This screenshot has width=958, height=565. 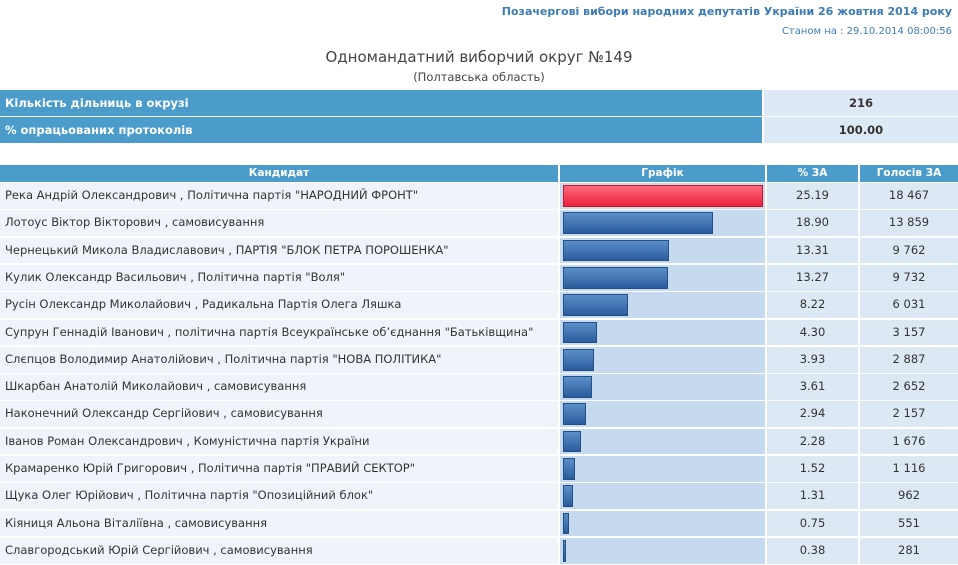 What do you see at coordinates (909, 414) in the screenshot?
I see `votes: 2 157` at bounding box center [909, 414].